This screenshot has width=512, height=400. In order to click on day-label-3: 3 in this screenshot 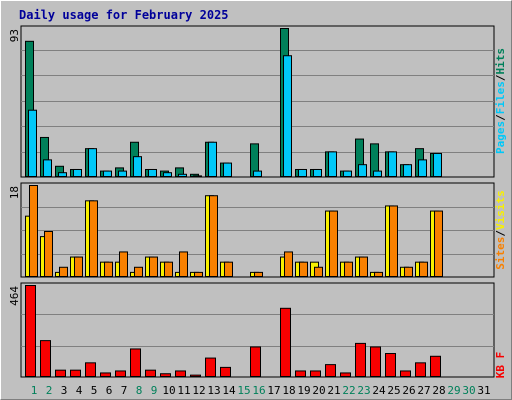, I will do `click(64, 390)`.